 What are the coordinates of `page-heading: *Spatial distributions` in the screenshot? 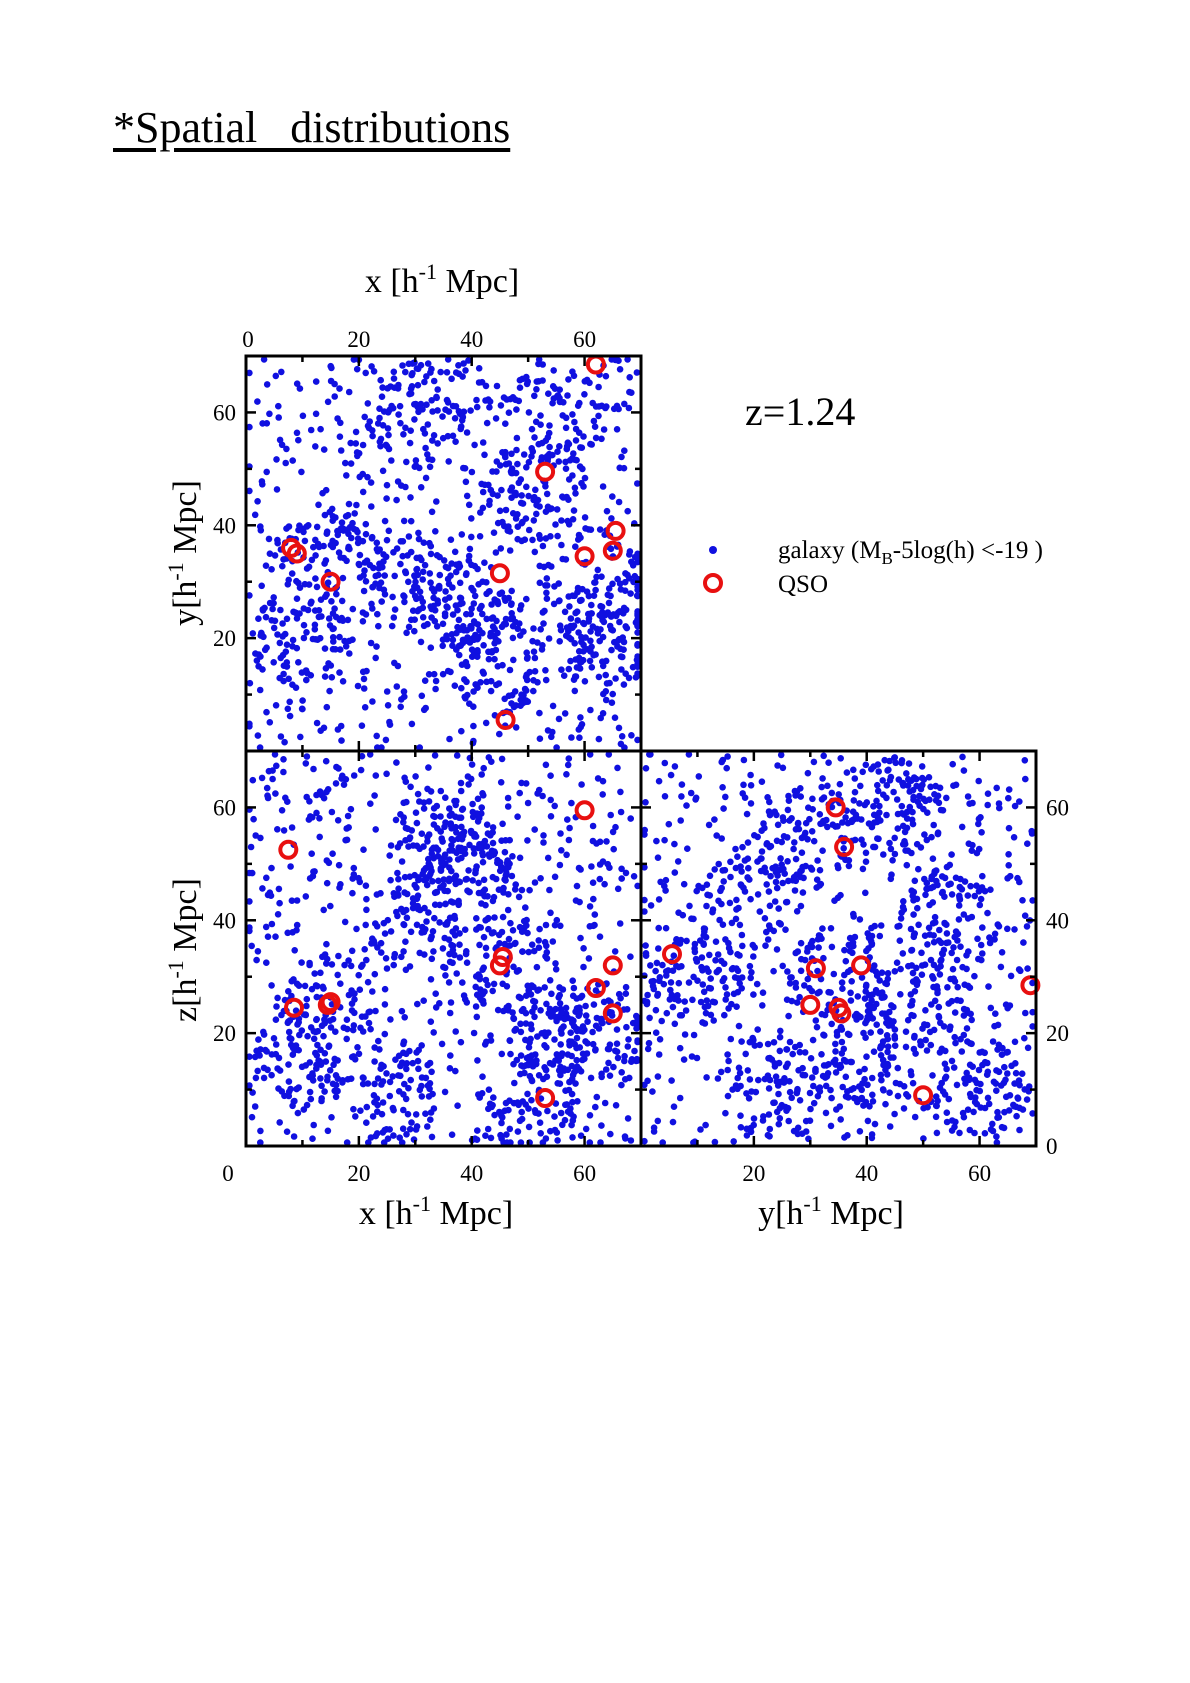 It's located at (312, 127).